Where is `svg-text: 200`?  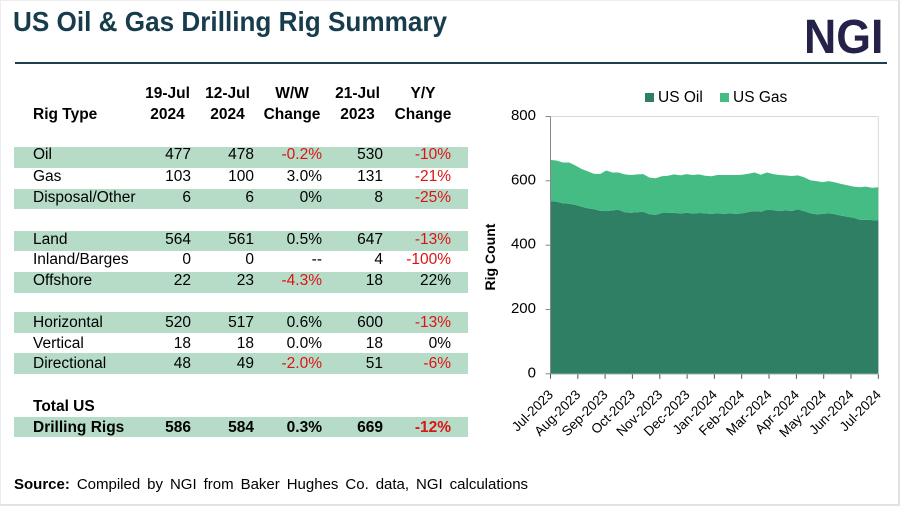
svg-text: 200 is located at coordinates (523, 308).